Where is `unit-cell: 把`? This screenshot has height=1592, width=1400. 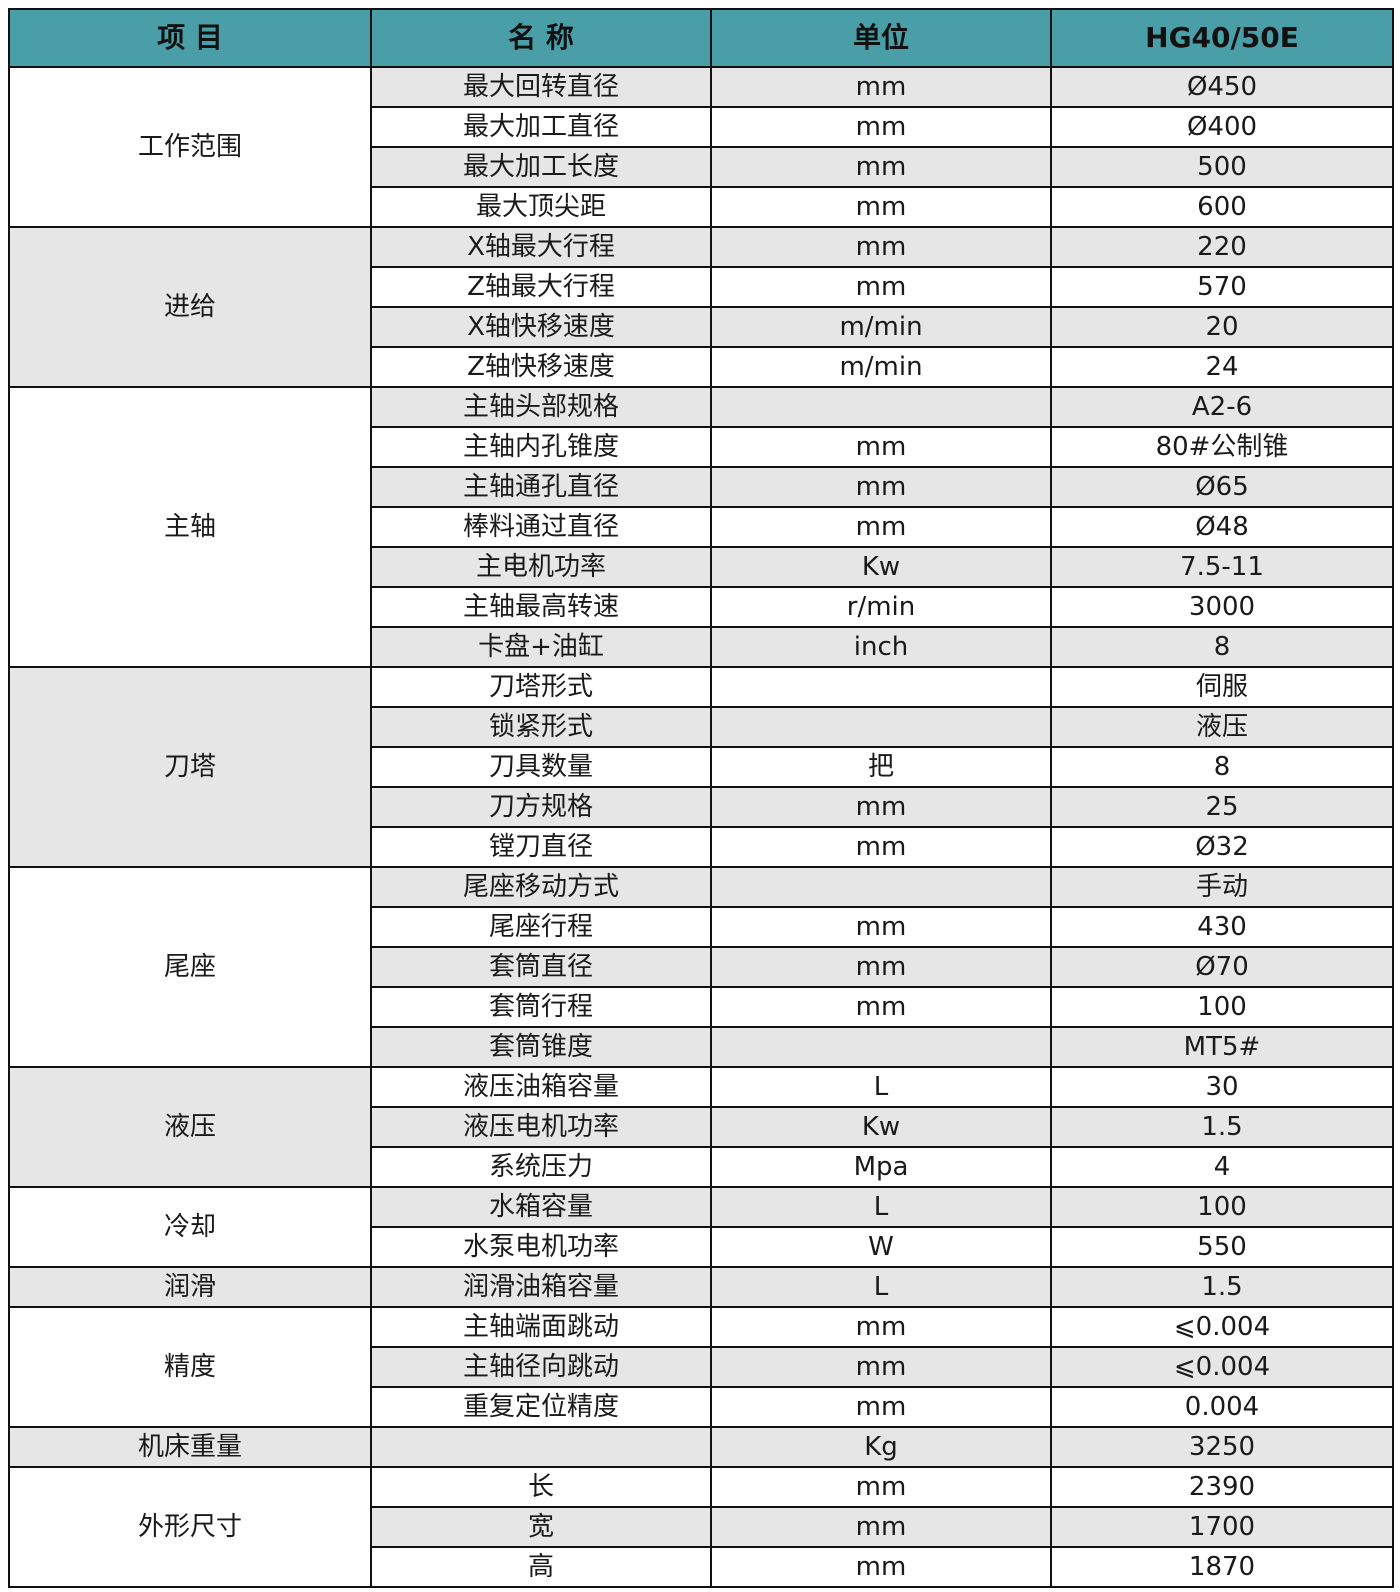
unit-cell: 把 is located at coordinates (881, 767).